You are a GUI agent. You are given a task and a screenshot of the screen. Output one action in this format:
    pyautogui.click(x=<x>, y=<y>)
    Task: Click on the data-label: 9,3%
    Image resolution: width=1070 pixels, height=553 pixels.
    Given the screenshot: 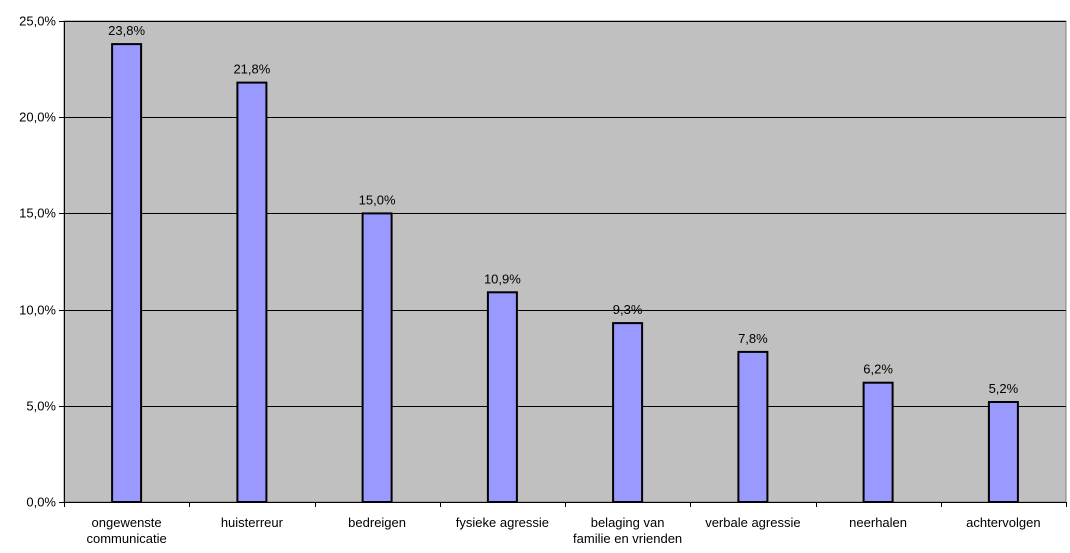 What is the action you would take?
    pyautogui.click(x=628, y=309)
    